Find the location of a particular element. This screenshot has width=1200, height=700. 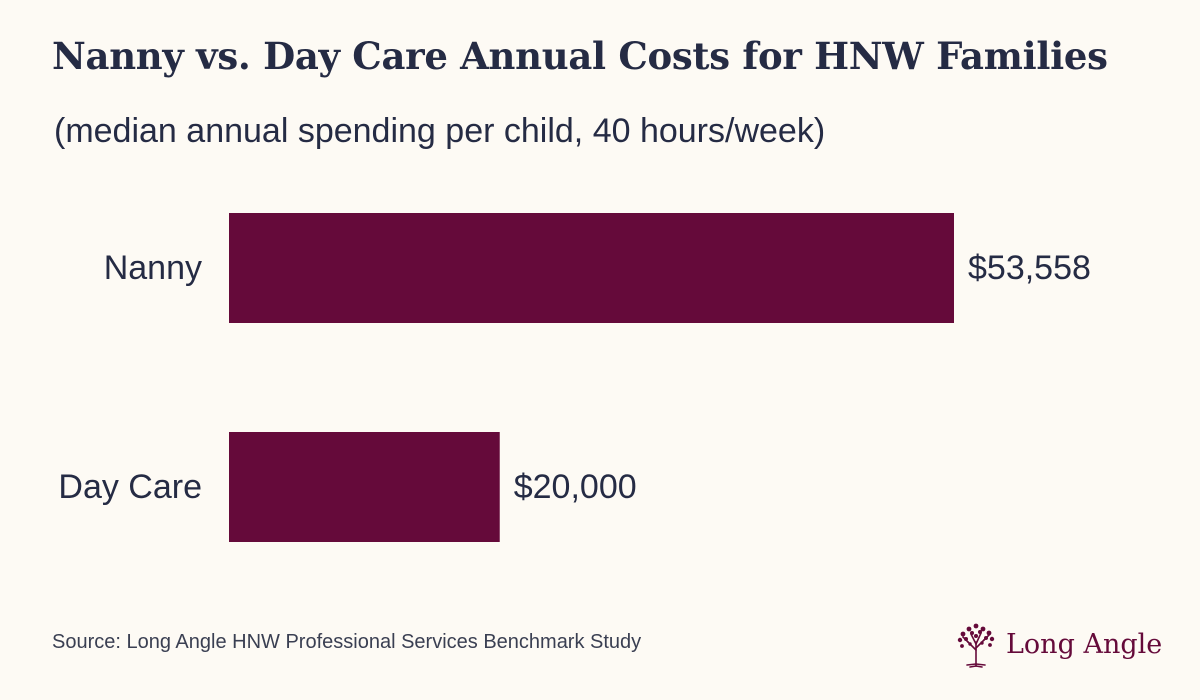

category-label-nanny: Nanny is located at coordinates (153, 268).